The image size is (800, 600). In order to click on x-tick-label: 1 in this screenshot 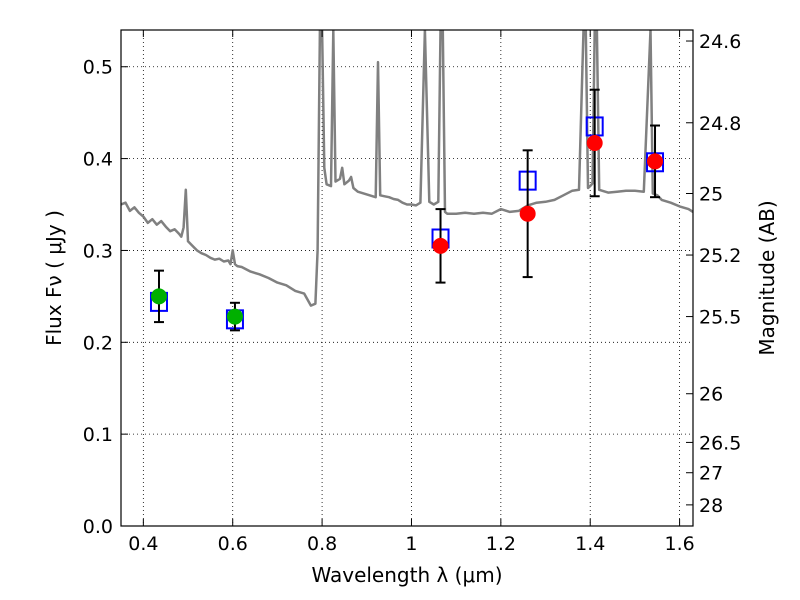, I will do `click(411, 544)`.